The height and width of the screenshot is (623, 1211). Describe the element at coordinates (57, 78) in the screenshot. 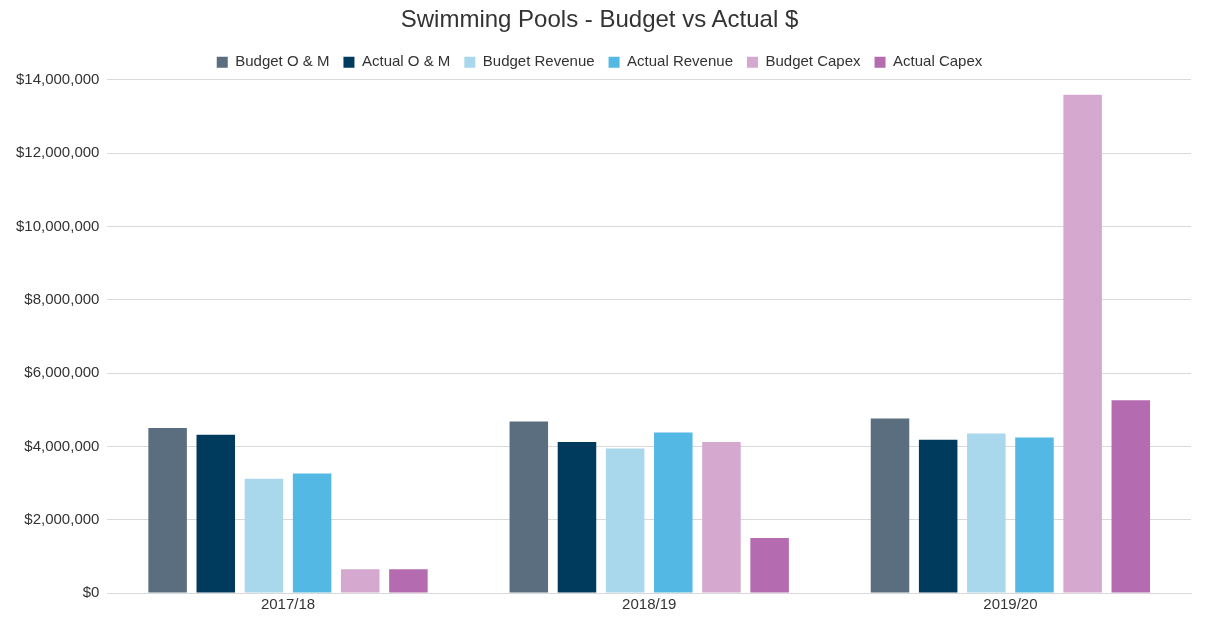

I see `y-tick-label: $14,000,000` at that location.